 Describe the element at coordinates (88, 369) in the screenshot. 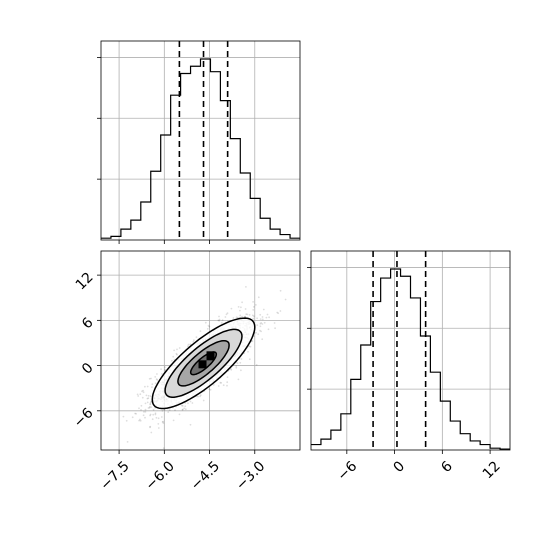

I see `joint-ytick-label: 0` at that location.